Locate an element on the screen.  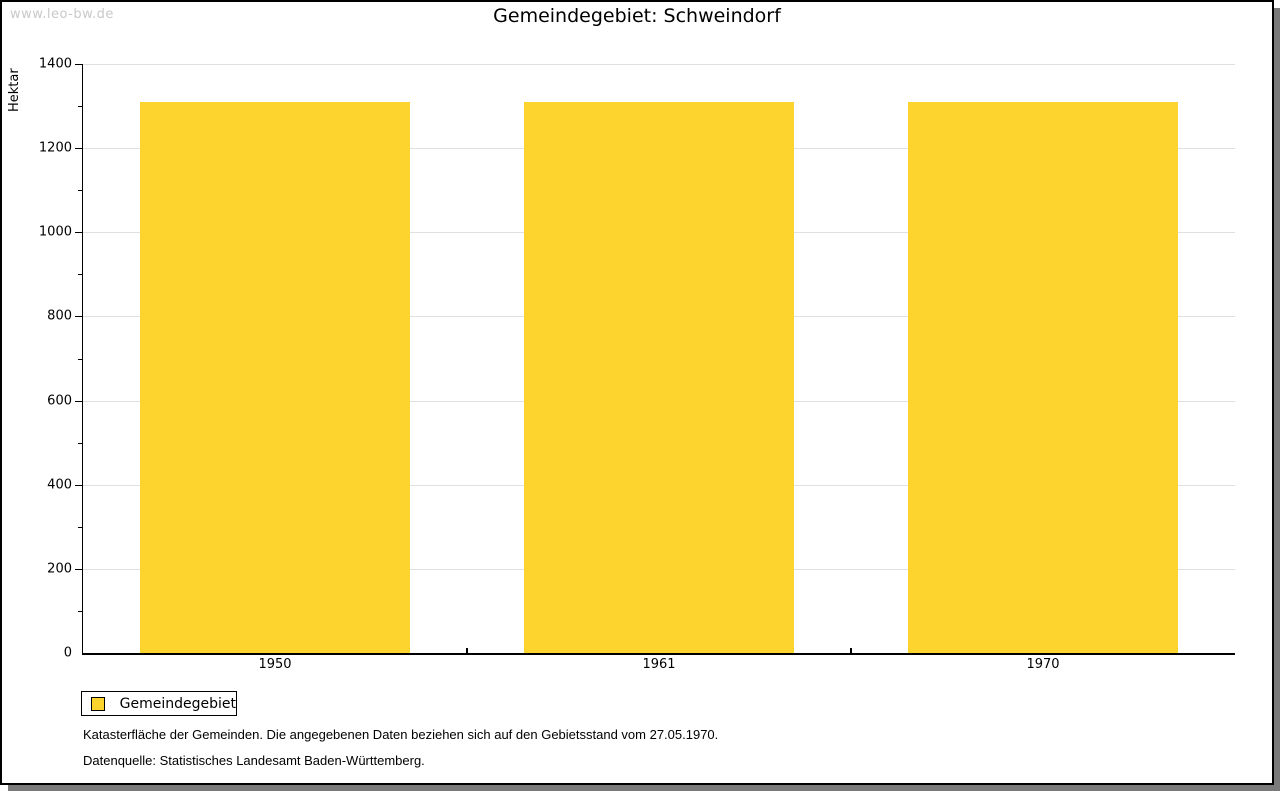
y-axis-tick-label-0: 0 is located at coordinates (67, 653).